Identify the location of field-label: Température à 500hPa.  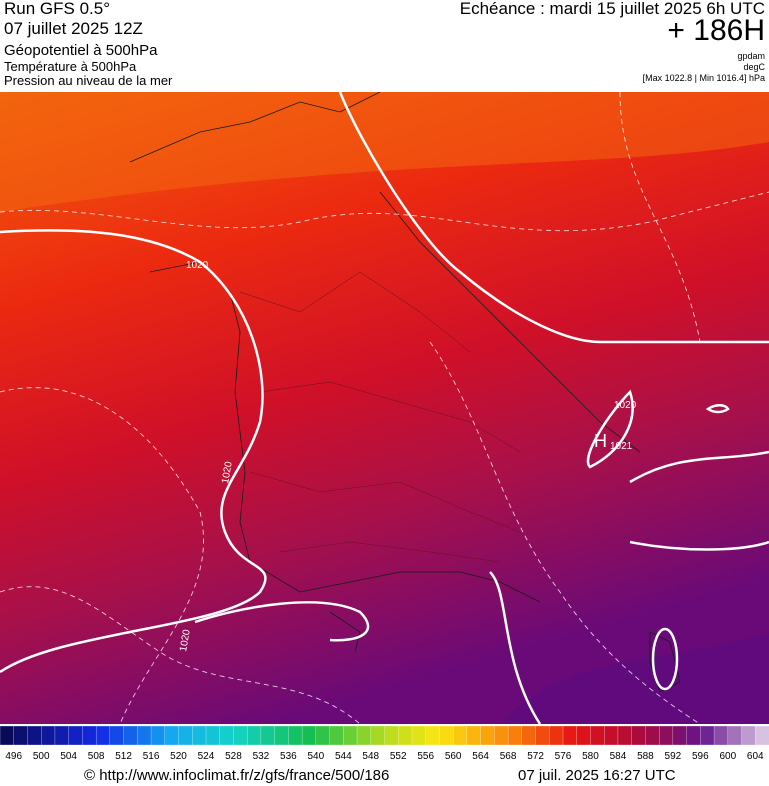
(70, 66).